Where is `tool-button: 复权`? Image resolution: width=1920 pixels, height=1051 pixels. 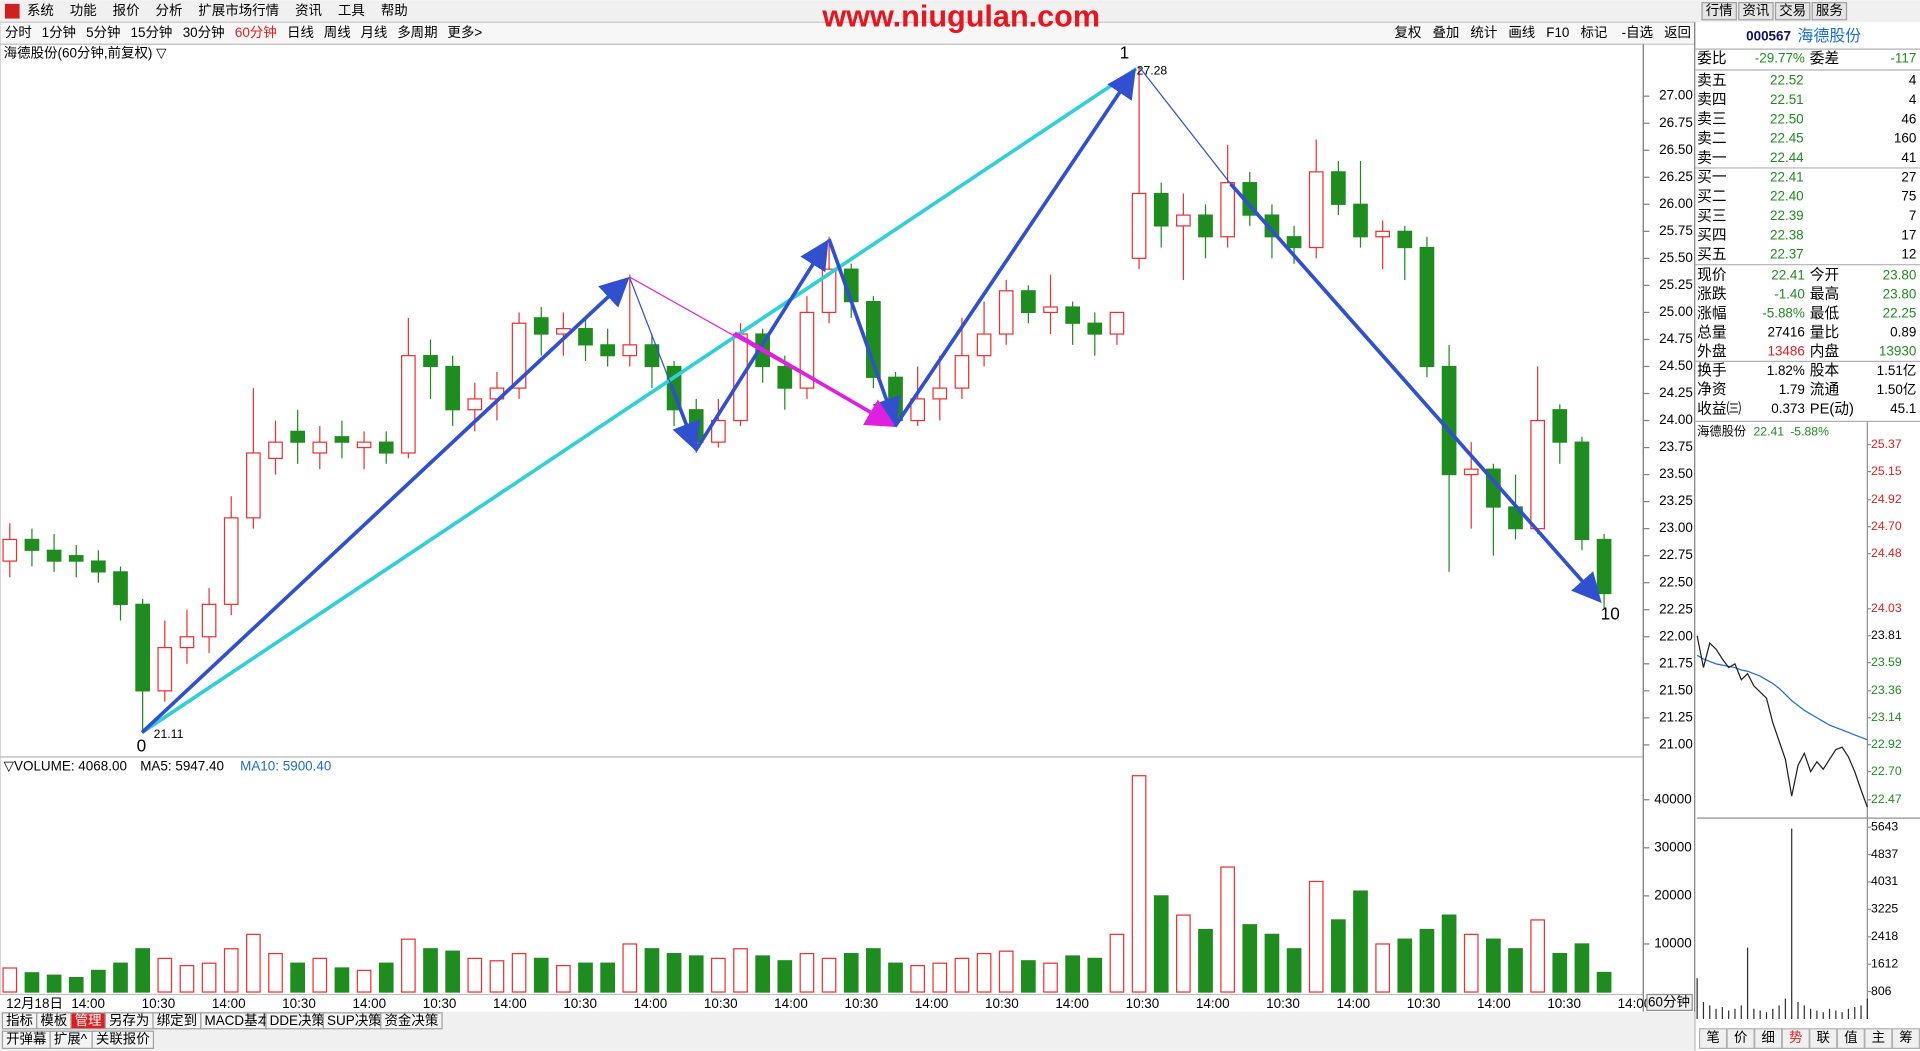
tool-button: 复权 is located at coordinates (1407, 32).